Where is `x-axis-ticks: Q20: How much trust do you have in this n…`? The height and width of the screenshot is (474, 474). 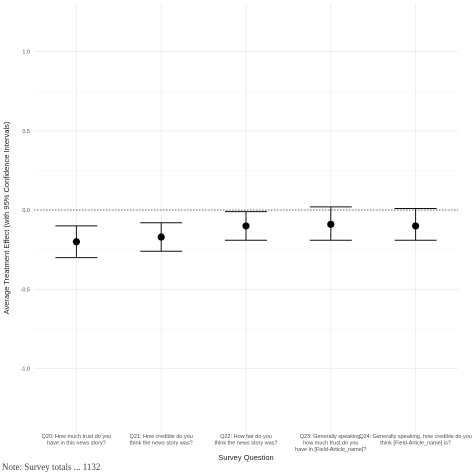
x-axis-ticks: Q20: How much trust do you have in this n… is located at coordinates (257, 443).